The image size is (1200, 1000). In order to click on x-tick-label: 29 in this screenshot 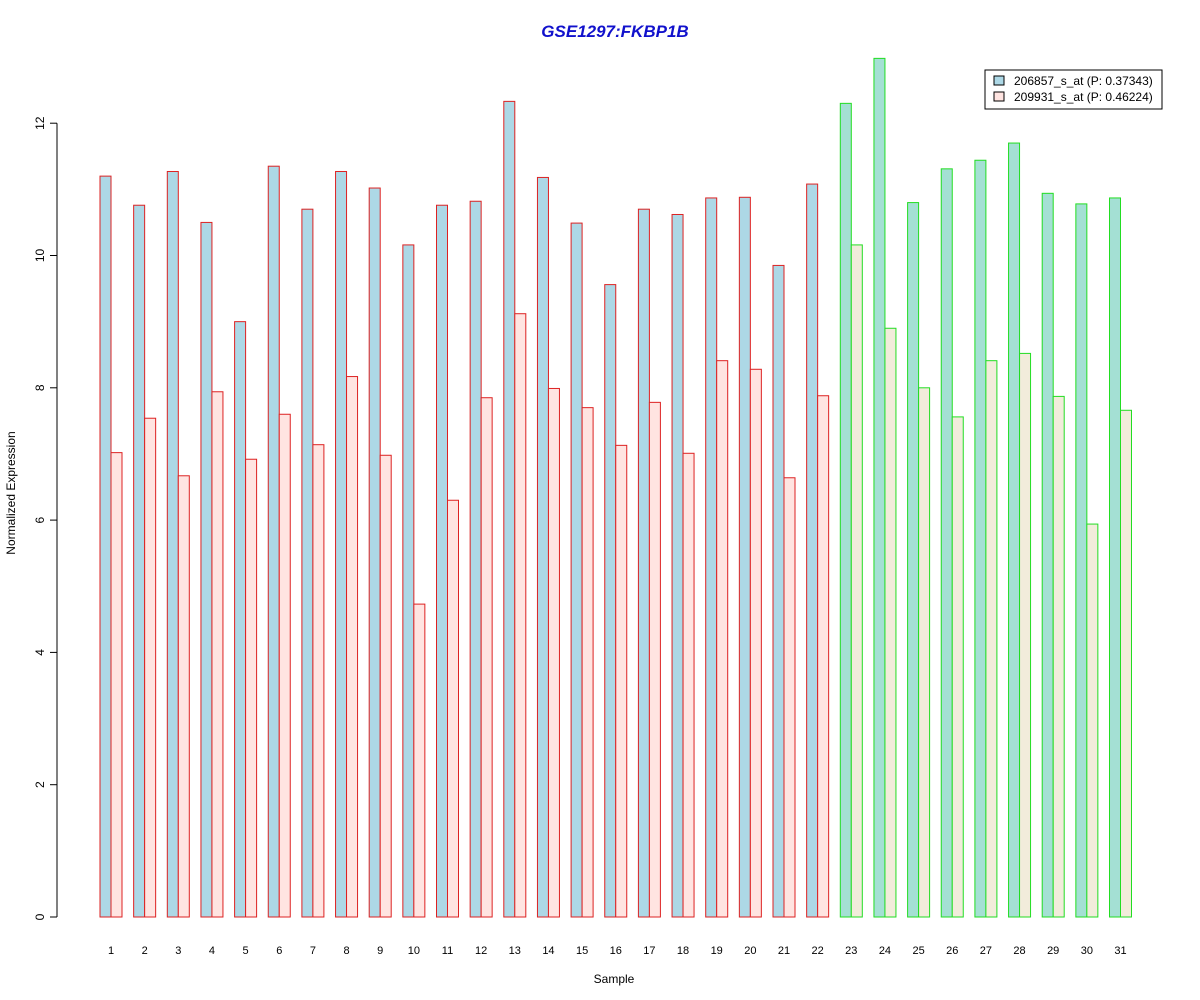, I will do `click(1053, 951)`.